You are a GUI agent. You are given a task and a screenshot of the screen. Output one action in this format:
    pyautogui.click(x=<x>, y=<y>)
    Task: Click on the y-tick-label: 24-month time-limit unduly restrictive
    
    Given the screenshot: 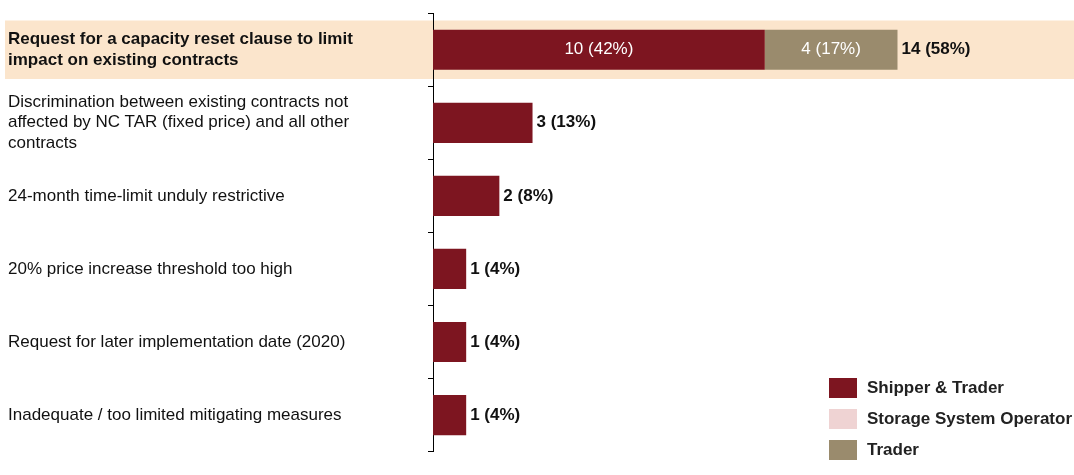 What is the action you would take?
    pyautogui.click(x=146, y=195)
    